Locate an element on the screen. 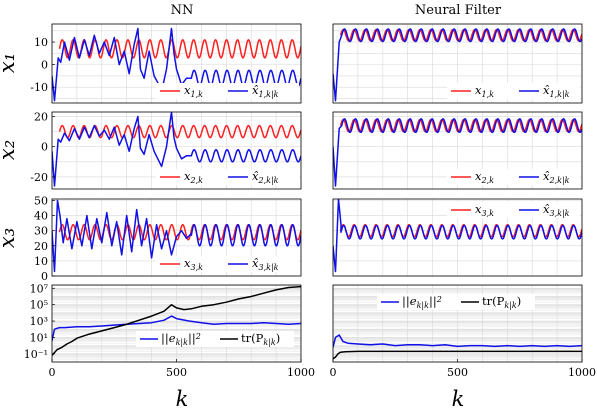 This screenshot has height=414, width=598. x-axis-label-right: k is located at coordinates (458, 399).